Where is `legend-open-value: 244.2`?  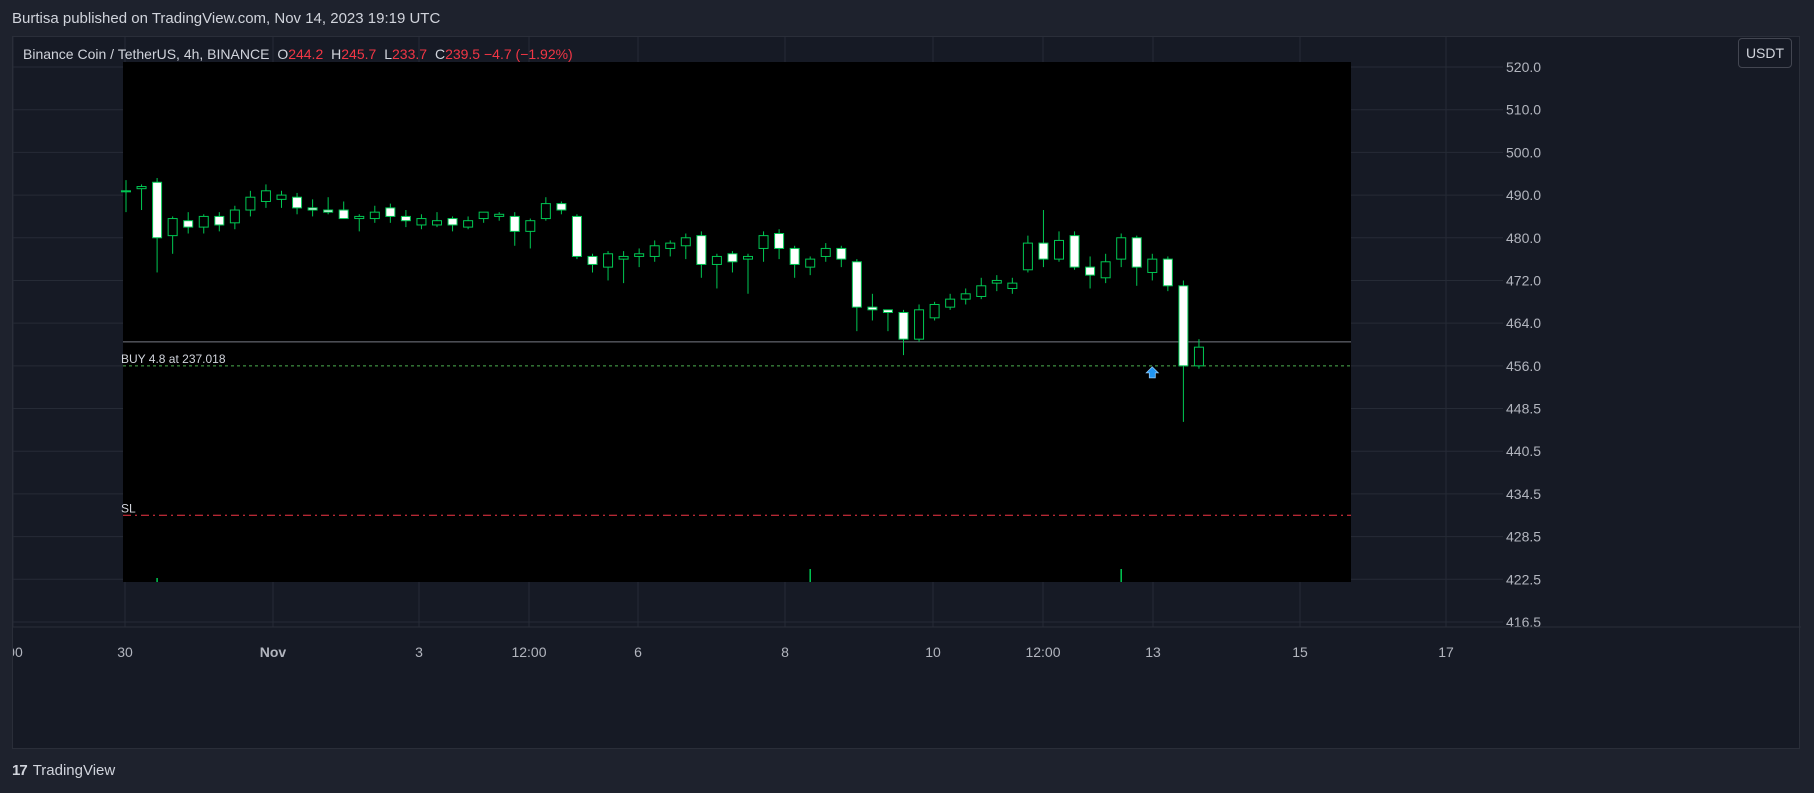
legend-open-value: 244.2 is located at coordinates (306, 54).